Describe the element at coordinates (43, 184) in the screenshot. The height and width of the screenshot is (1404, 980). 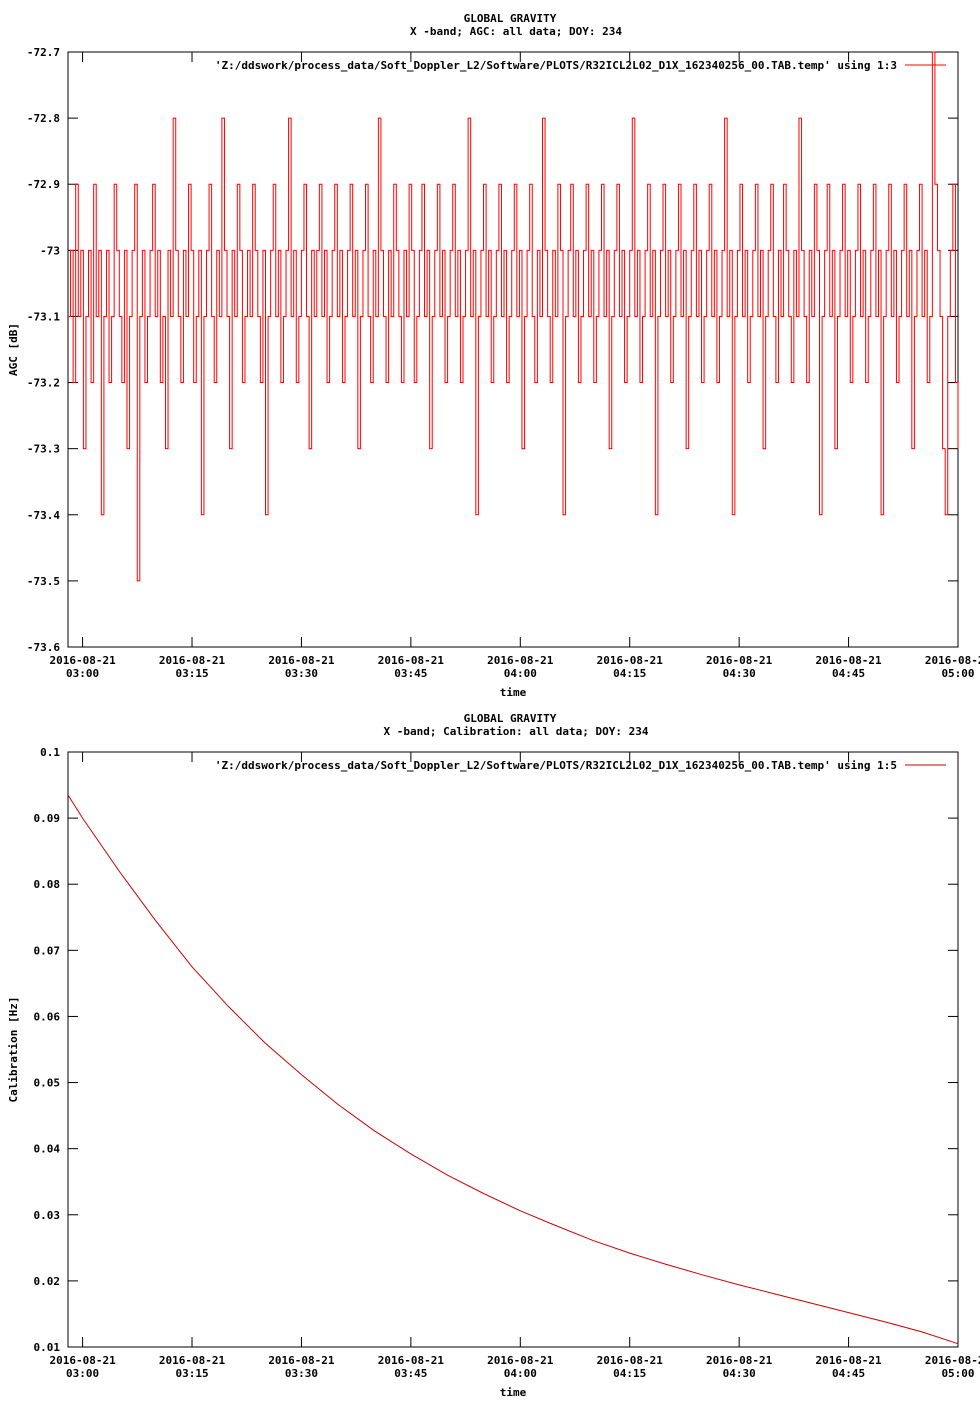
I see `y-tick-label: -72.9` at that location.